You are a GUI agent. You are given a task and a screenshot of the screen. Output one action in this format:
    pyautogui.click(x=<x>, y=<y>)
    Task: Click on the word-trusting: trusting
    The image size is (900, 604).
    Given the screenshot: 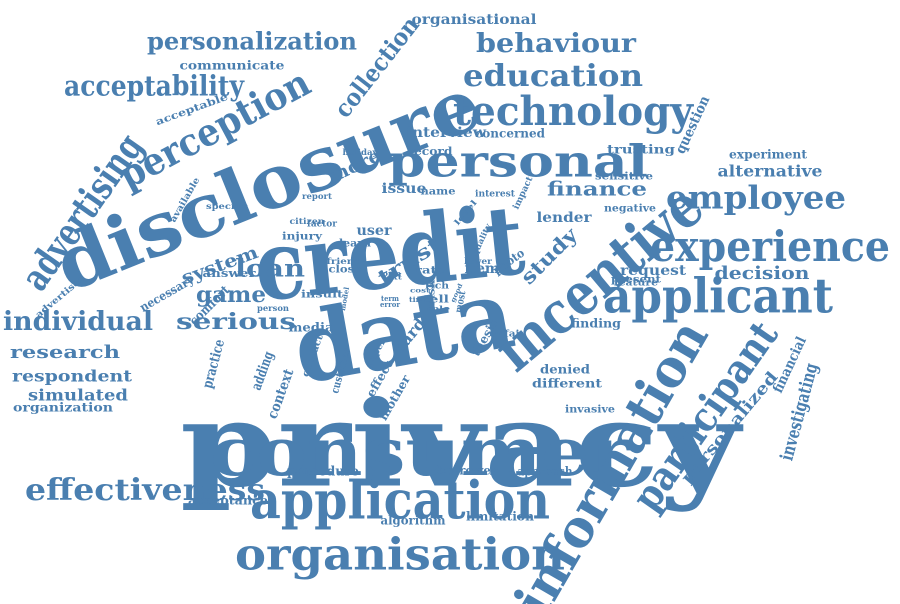 What is the action you would take?
    pyautogui.click(x=641, y=150)
    